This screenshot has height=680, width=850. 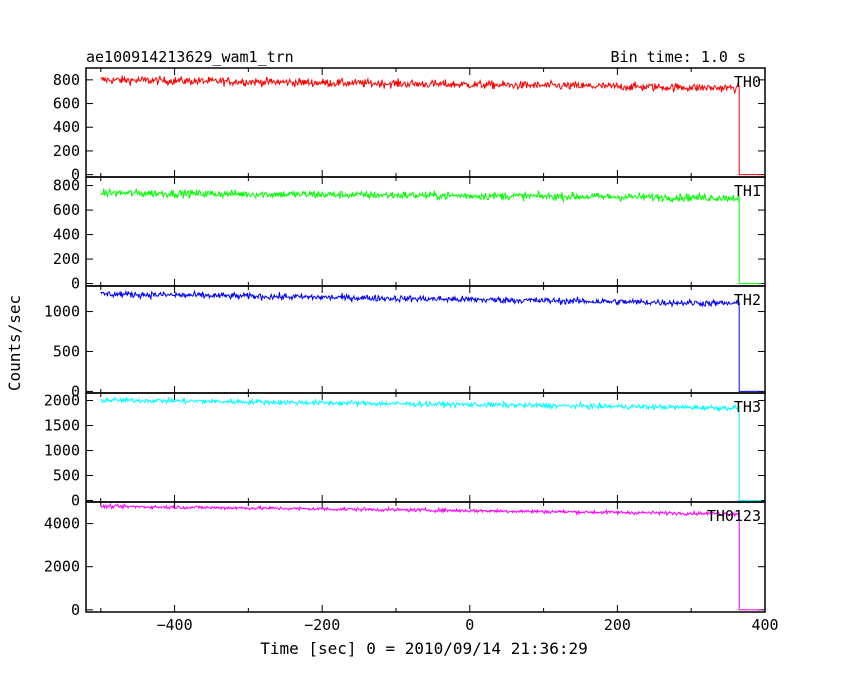 What do you see at coordinates (431, 340) in the screenshot?
I see `series-line-th2` at bounding box center [431, 340].